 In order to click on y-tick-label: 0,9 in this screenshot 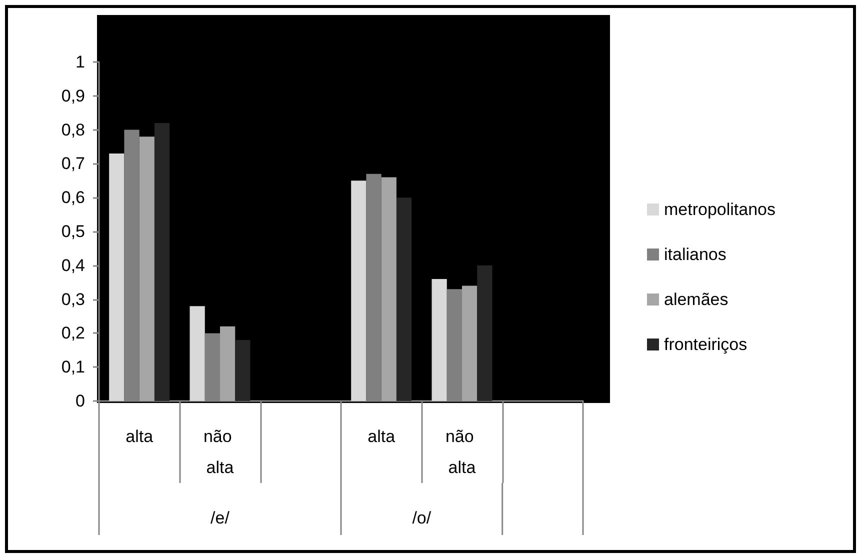, I will do `click(73, 96)`.